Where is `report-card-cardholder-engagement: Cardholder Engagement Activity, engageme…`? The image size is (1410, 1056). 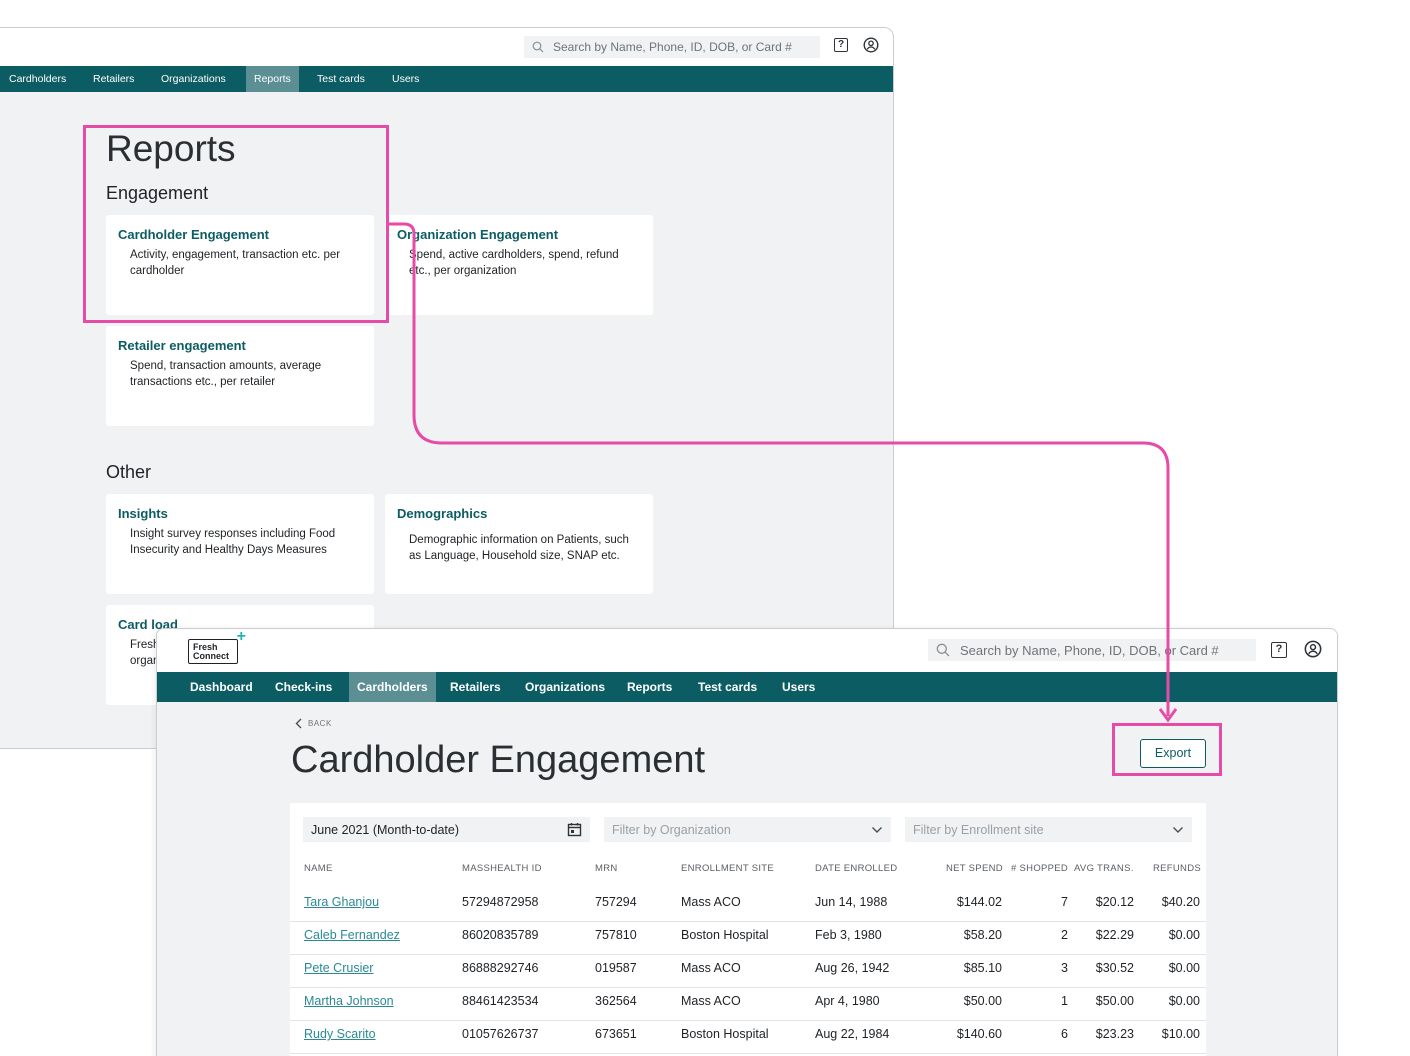
report-card-cardholder-engagement: Cardholder Engagement Activity, engageme… is located at coordinates (240, 265).